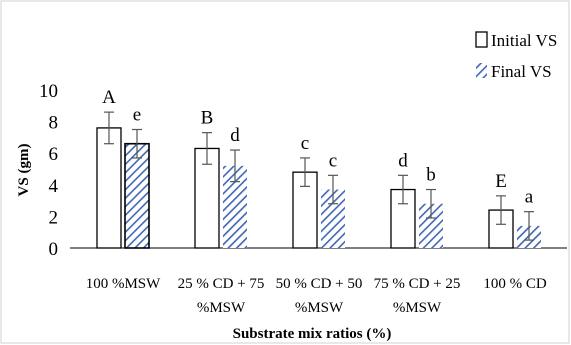 The image size is (571, 345). I want to click on y-tick-label: 6, so click(54, 154).